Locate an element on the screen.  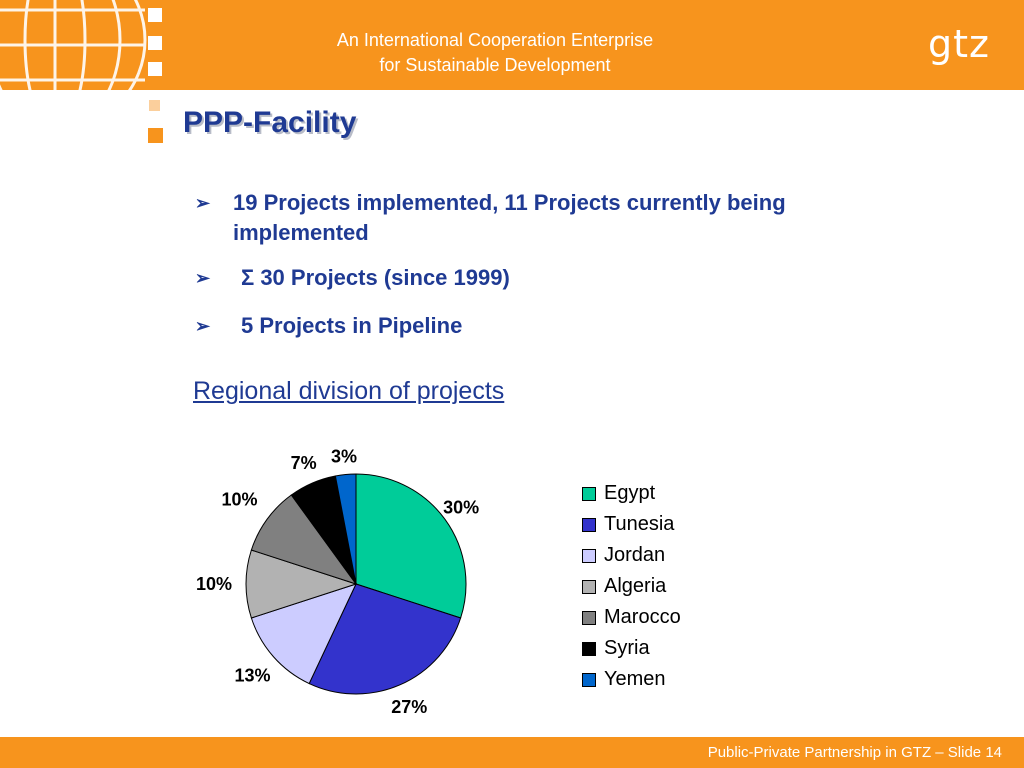
legend-item-tunesia: Tunesia is located at coordinates (631, 524).